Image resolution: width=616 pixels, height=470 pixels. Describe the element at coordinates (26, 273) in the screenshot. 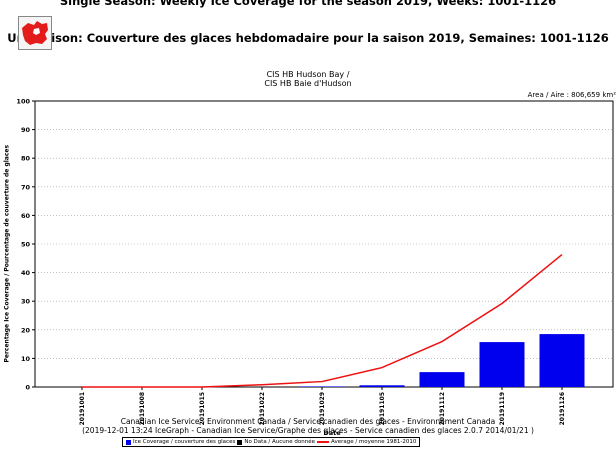

I see `y-tick-label: 40` at that location.